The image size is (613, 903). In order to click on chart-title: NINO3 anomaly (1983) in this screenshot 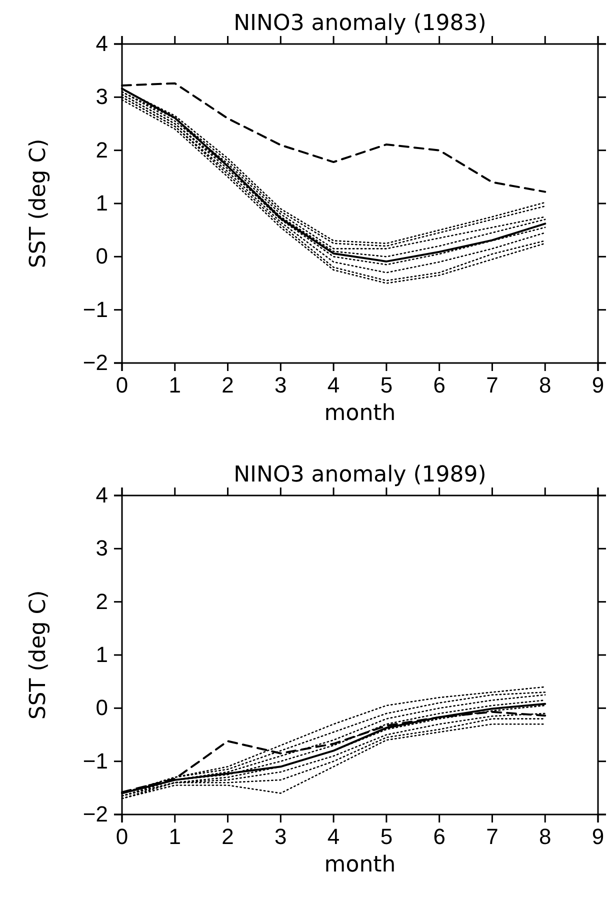, I will do `click(360, 23)`.